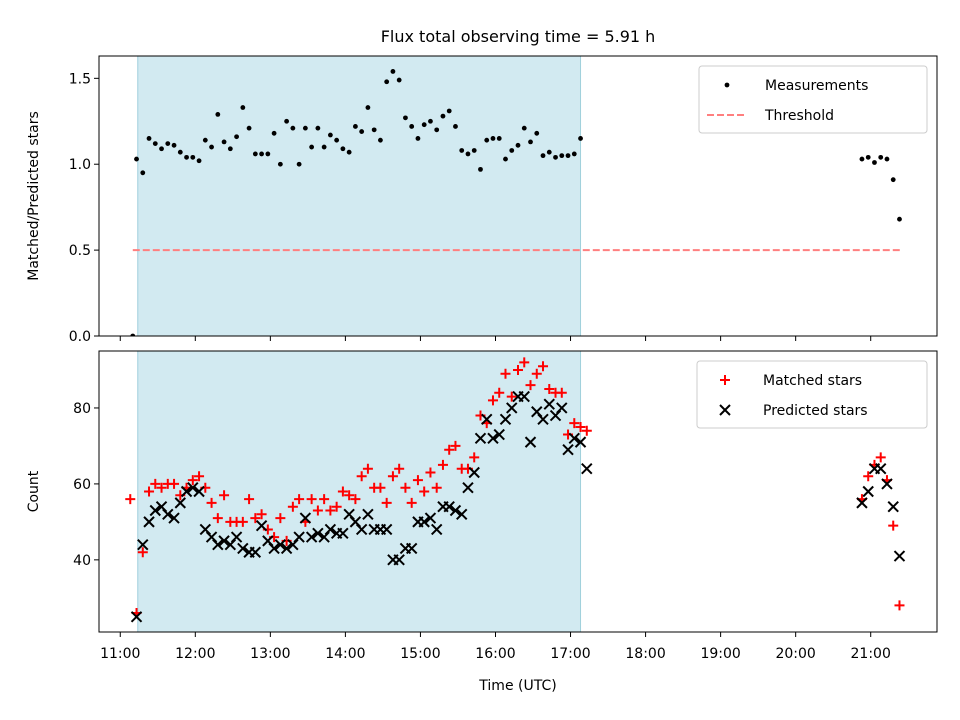 The height and width of the screenshot is (720, 960). I want to click on x-tick-label: 18:00, so click(645, 654).